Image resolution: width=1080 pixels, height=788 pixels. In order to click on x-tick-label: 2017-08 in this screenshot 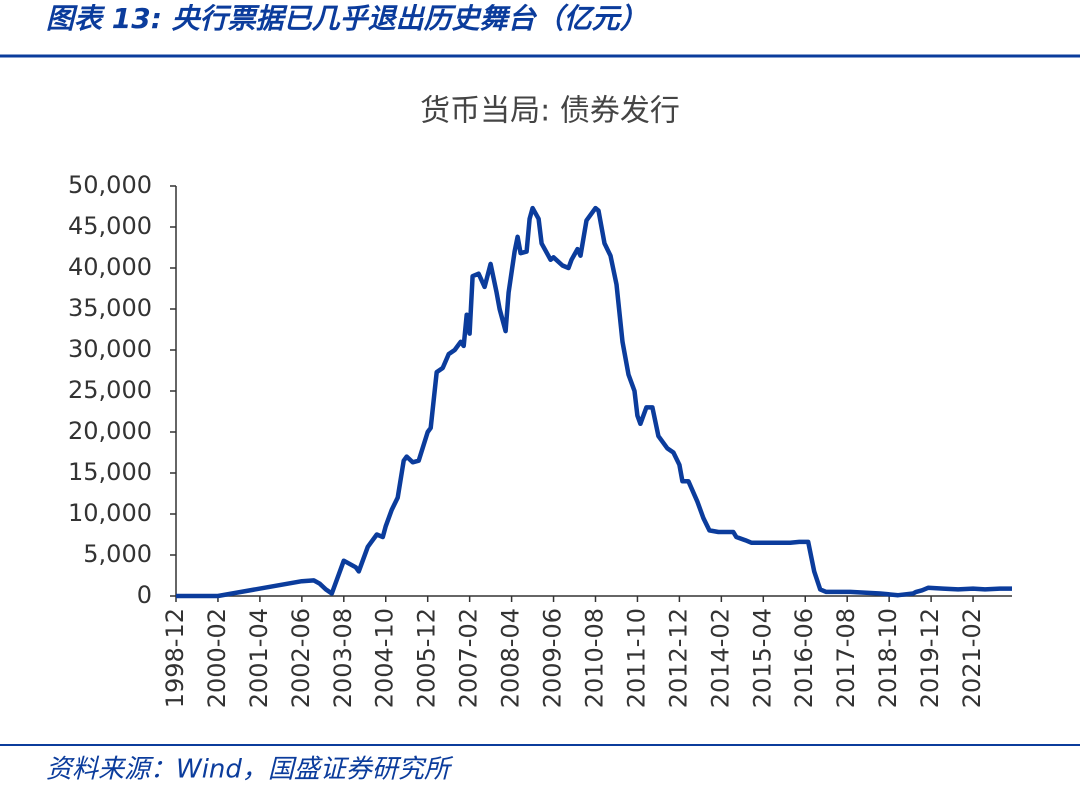, I will do `click(846, 658)`.